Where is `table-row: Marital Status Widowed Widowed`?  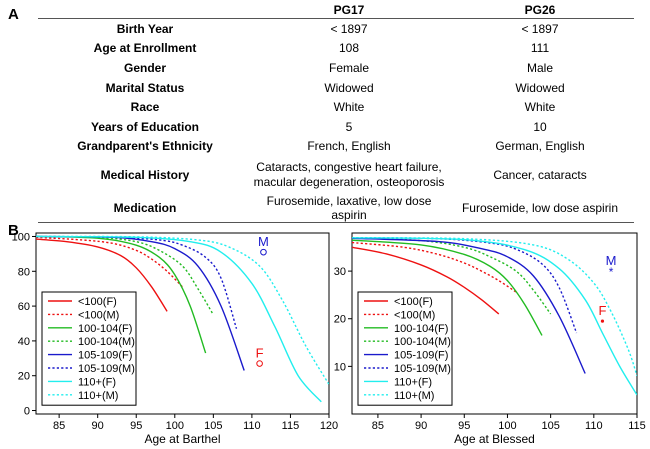 table-row: Marital Status Widowed Widowed is located at coordinates (336, 88).